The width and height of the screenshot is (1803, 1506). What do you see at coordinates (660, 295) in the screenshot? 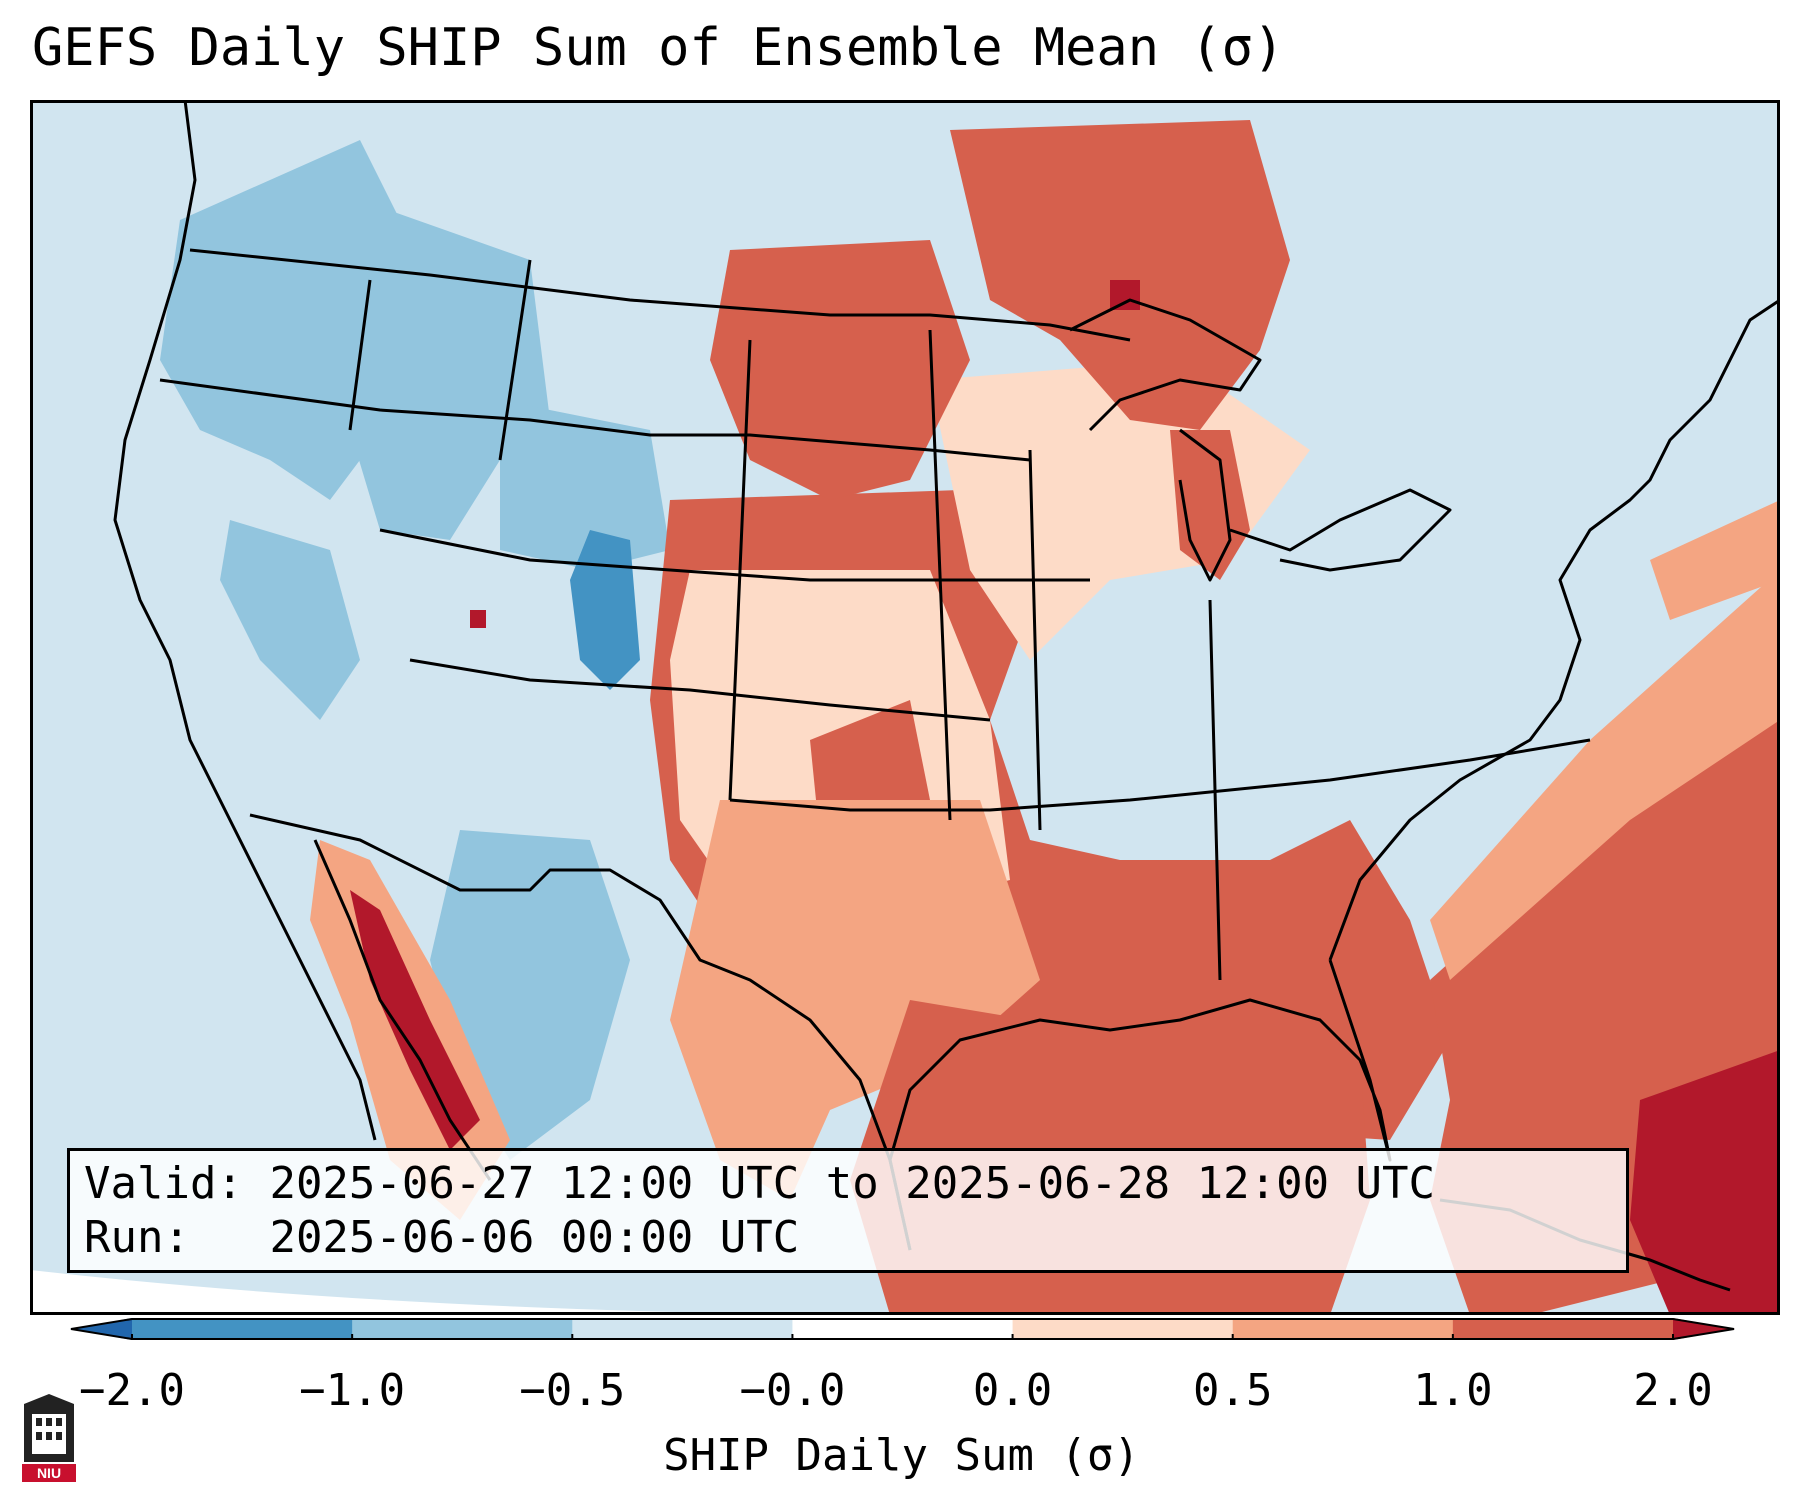
I see `canada-border` at bounding box center [660, 295].